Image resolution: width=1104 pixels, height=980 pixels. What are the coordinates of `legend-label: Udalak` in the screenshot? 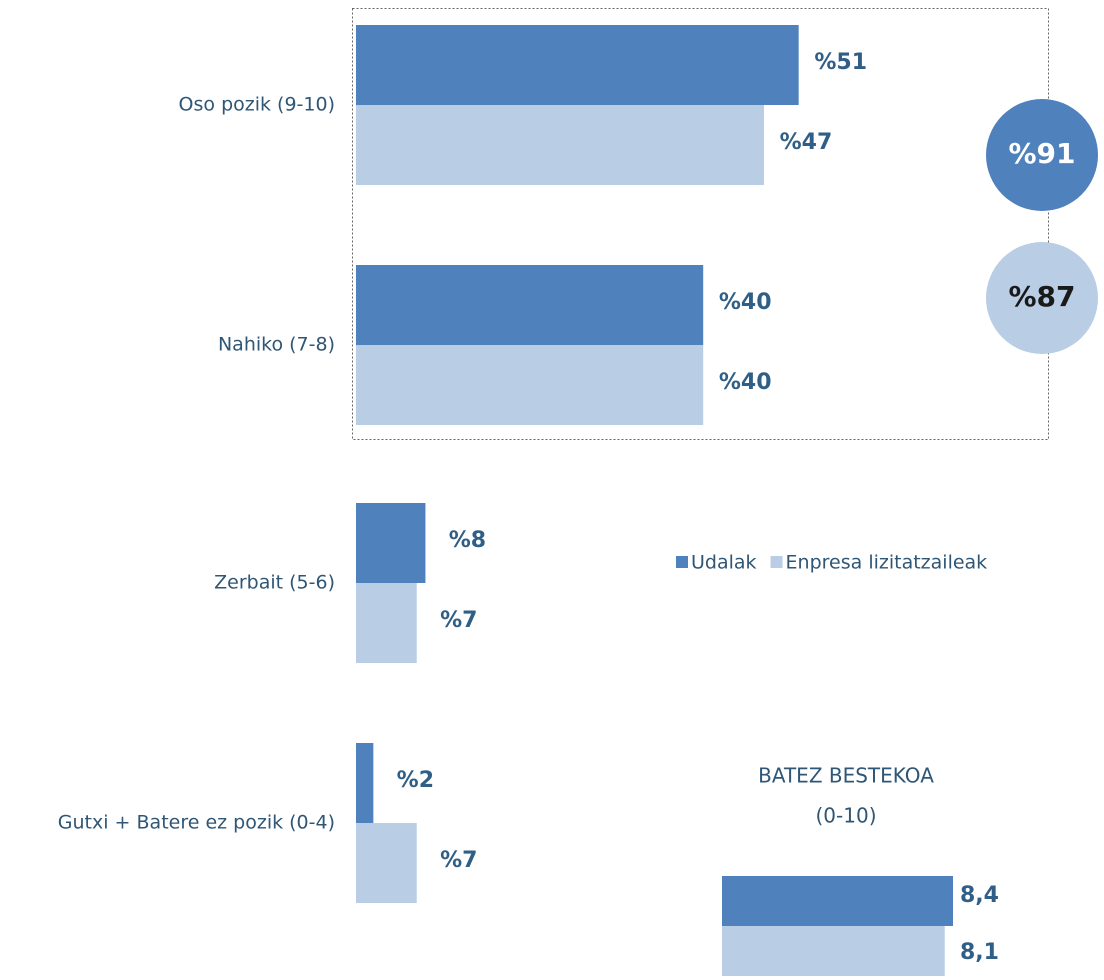 It's located at (724, 563).